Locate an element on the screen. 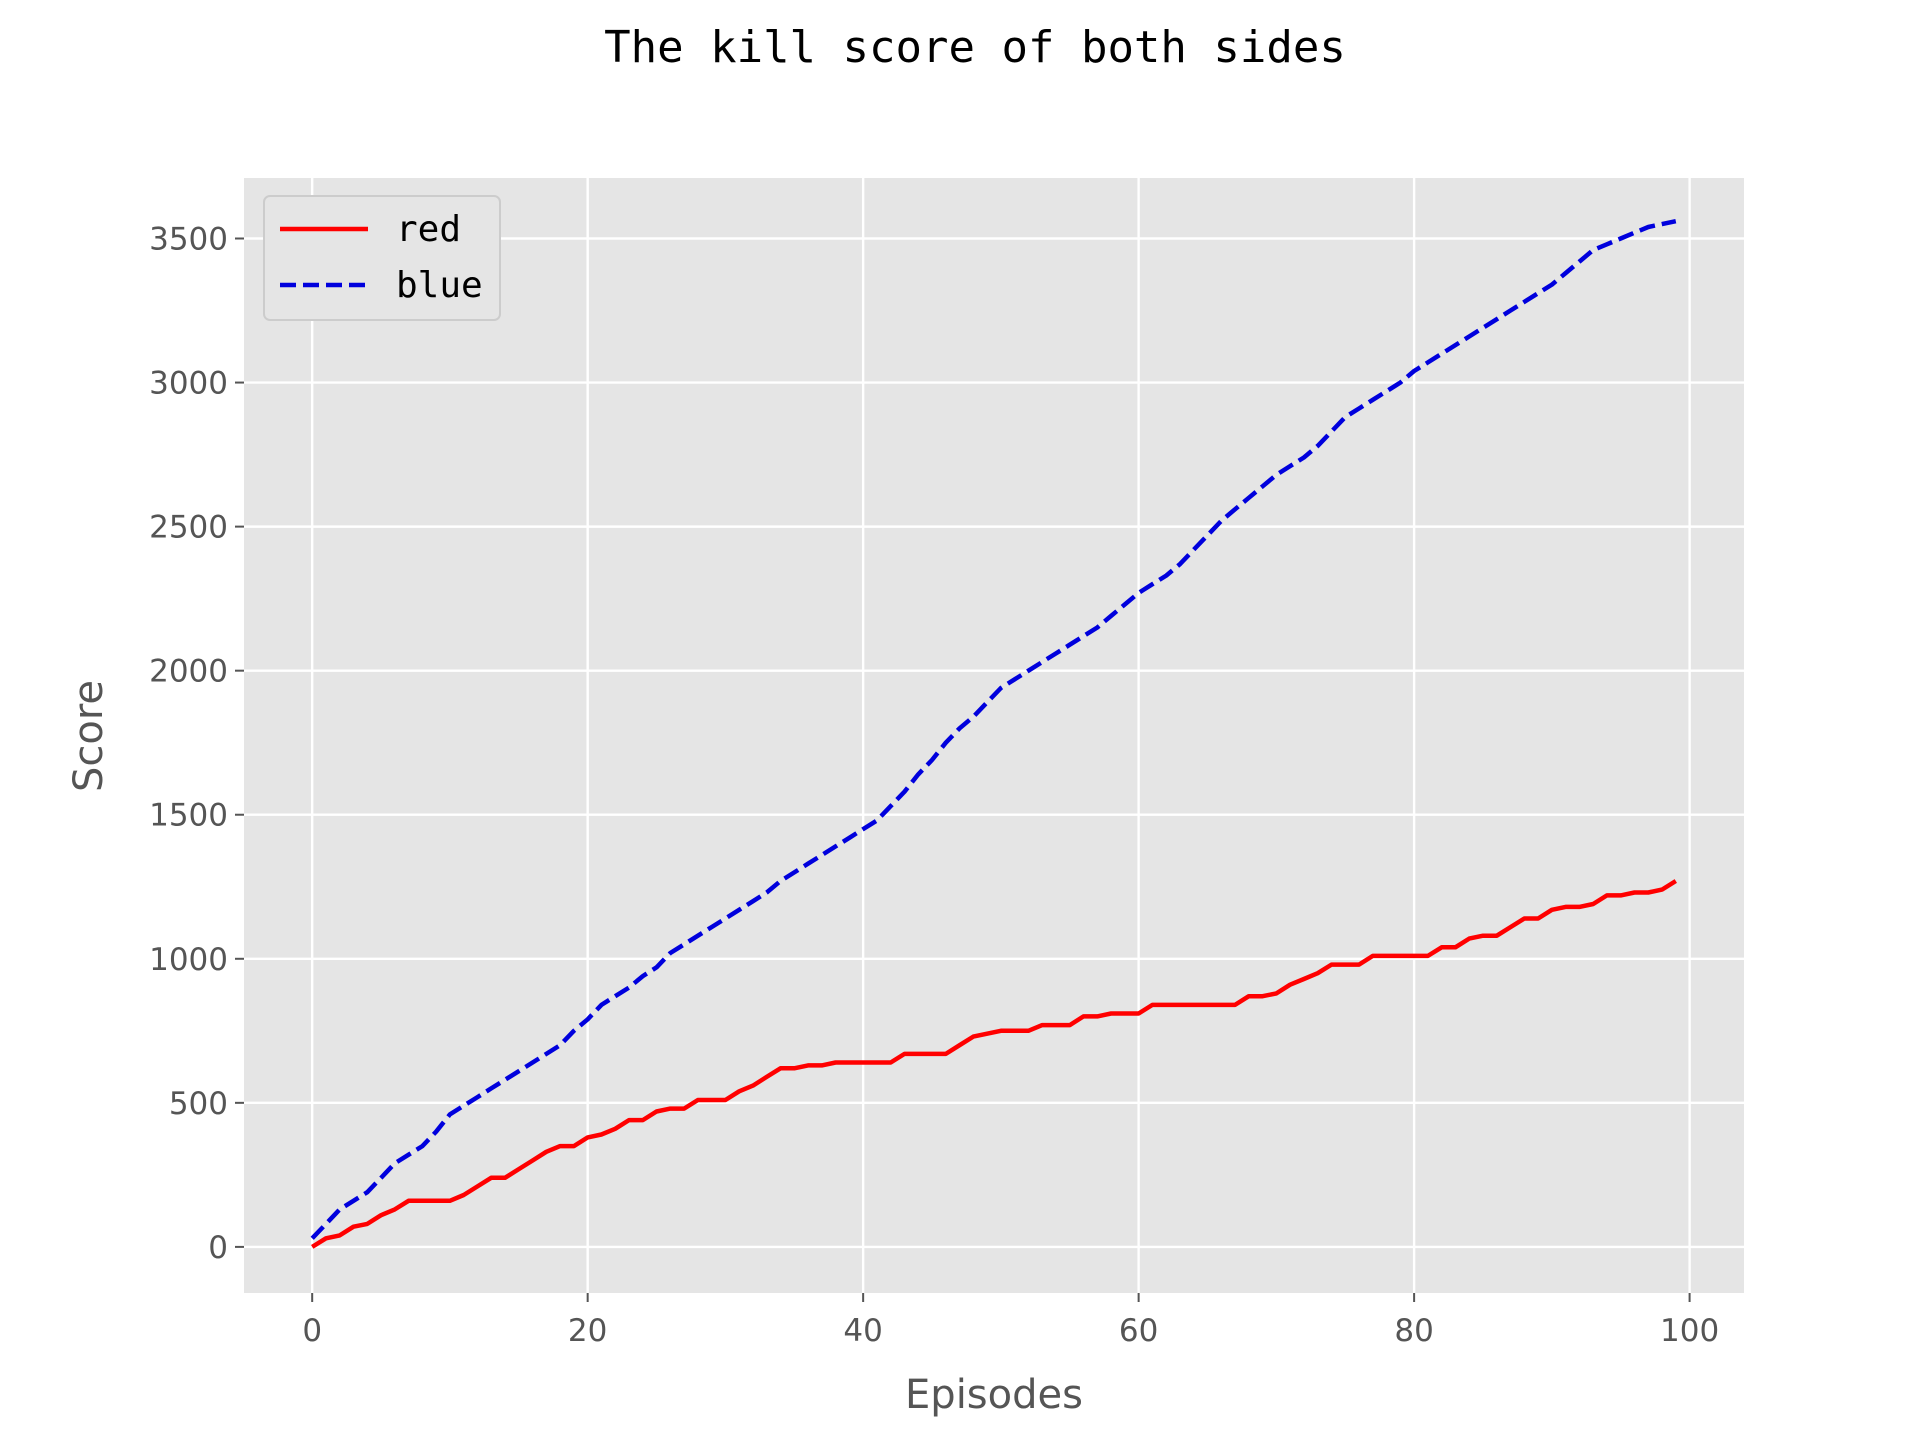 The image size is (1920, 1440). y-tick-label: 2500 is located at coordinates (188, 528).